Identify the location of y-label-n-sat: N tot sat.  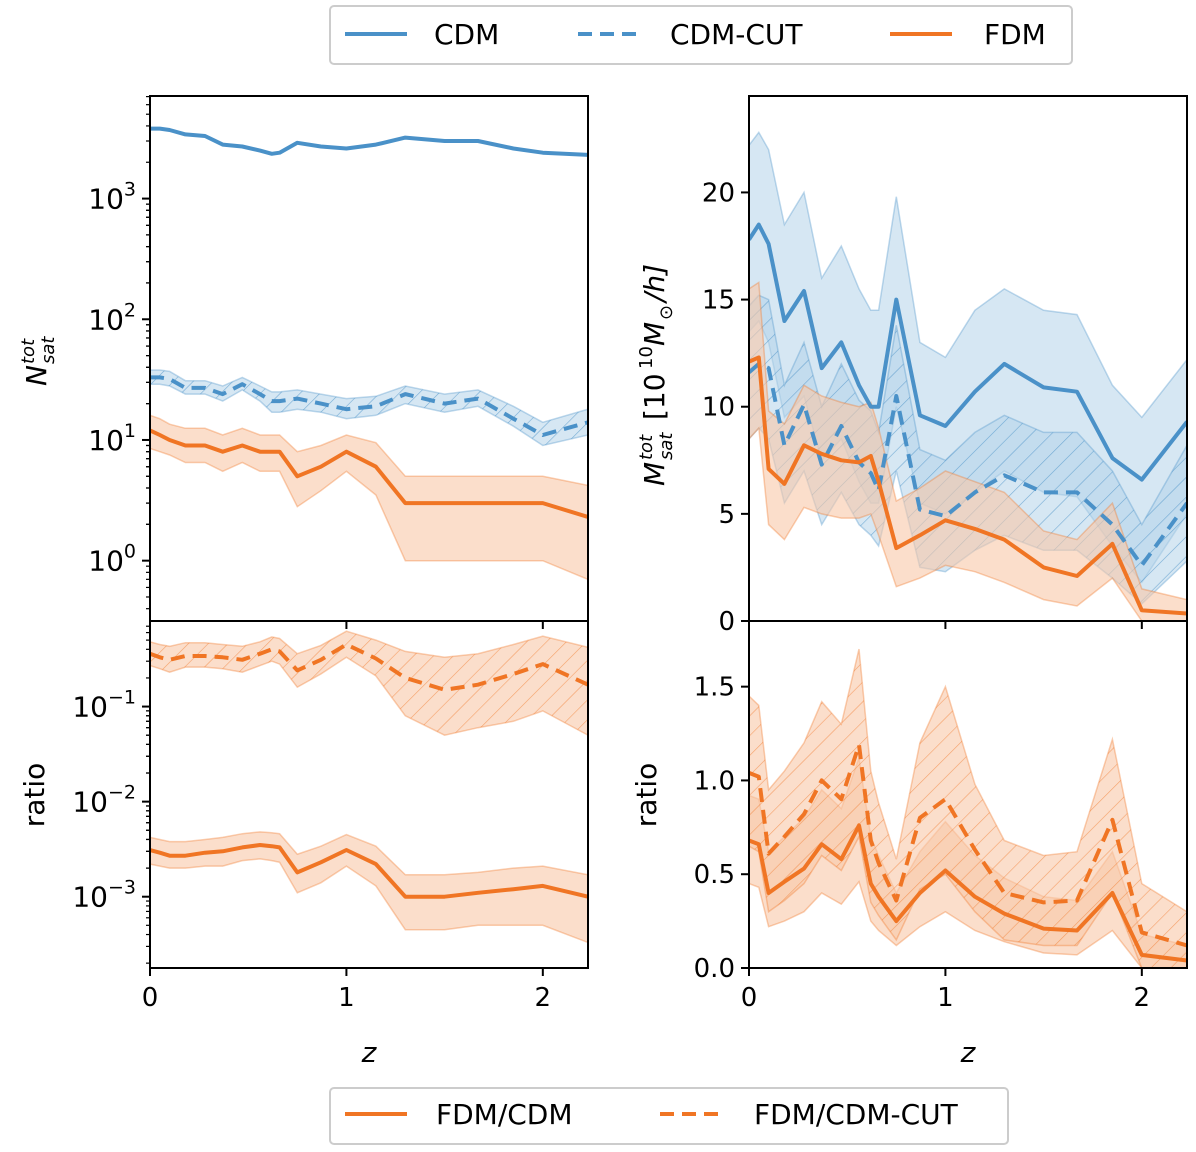
(38, 361).